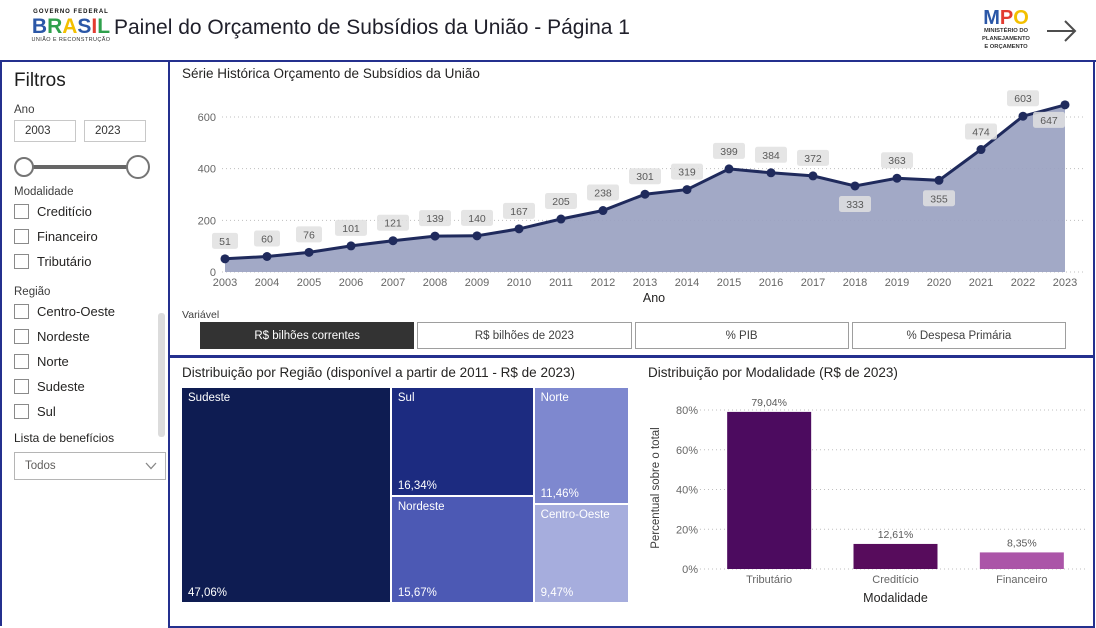  Describe the element at coordinates (687, 451) in the screenshot. I see `y-tick: 60%` at that location.